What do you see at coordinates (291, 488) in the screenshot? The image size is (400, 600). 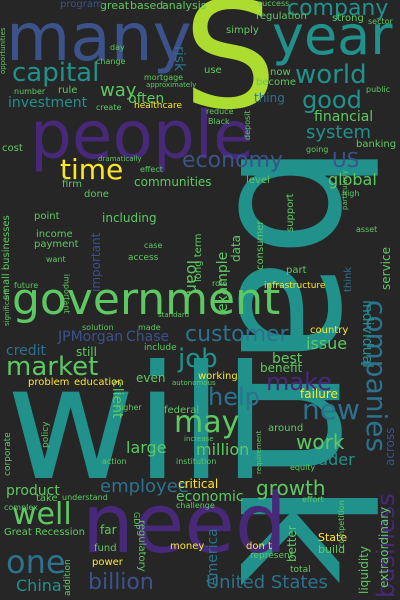 I see `word-growth: growth` at bounding box center [291, 488].